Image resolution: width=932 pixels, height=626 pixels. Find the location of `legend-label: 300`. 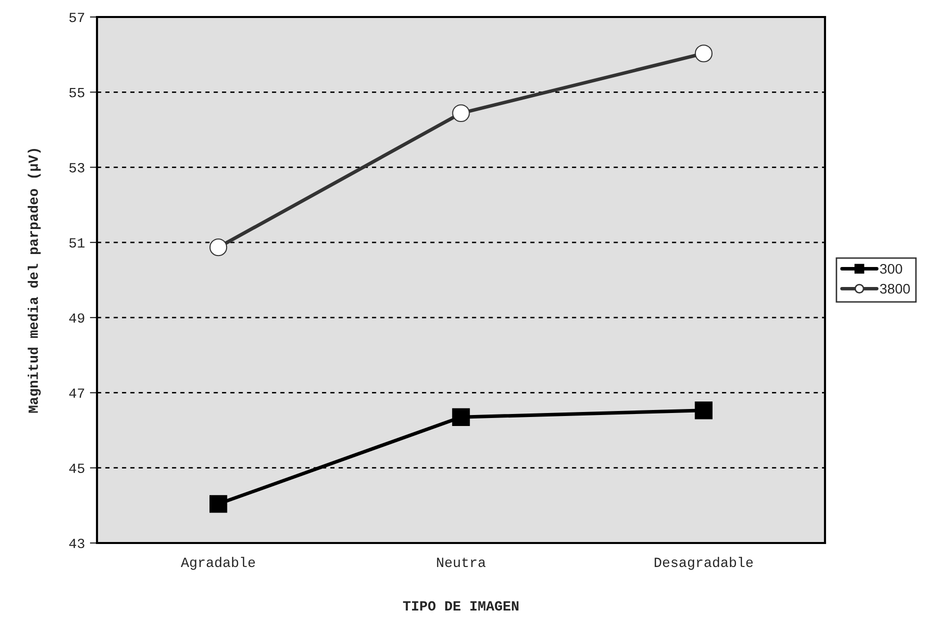

legend-label: 300 is located at coordinates (891, 269).